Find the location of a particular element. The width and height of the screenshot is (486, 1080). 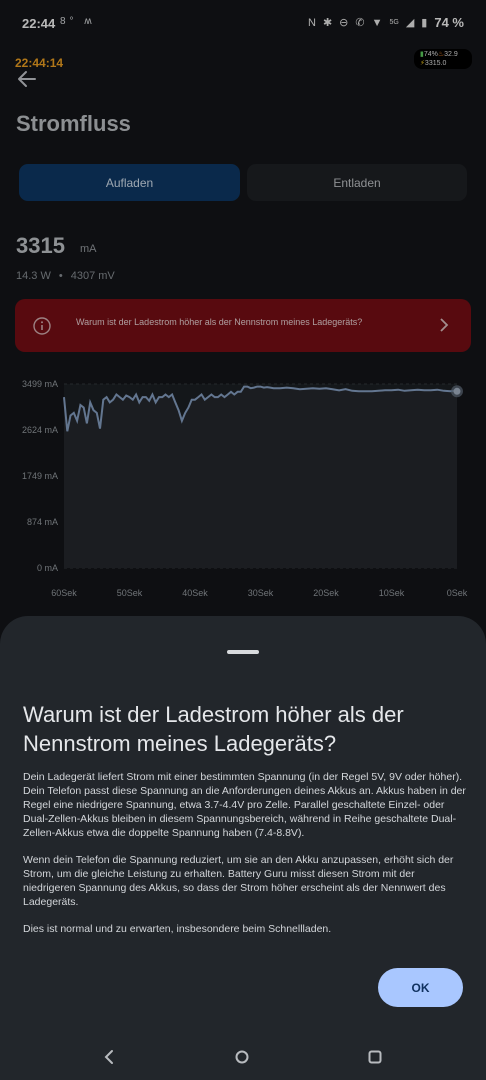

tab-discharge-label: Entladen is located at coordinates (357, 182).